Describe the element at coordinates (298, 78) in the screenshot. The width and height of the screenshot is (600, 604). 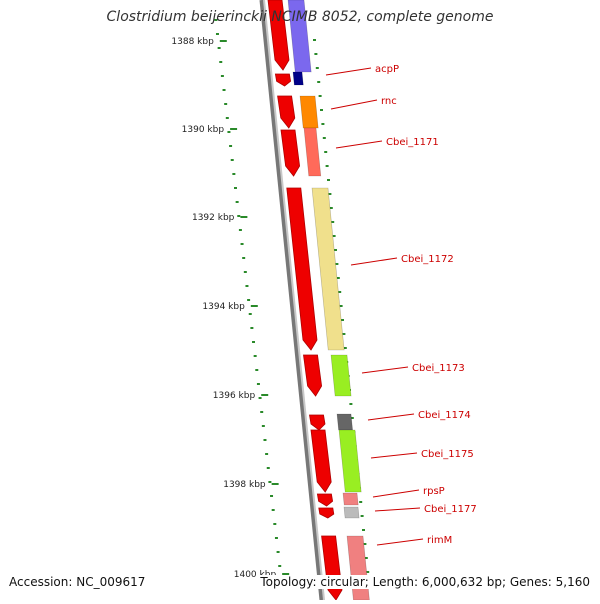
I see `gene-bar-acpP` at that location.